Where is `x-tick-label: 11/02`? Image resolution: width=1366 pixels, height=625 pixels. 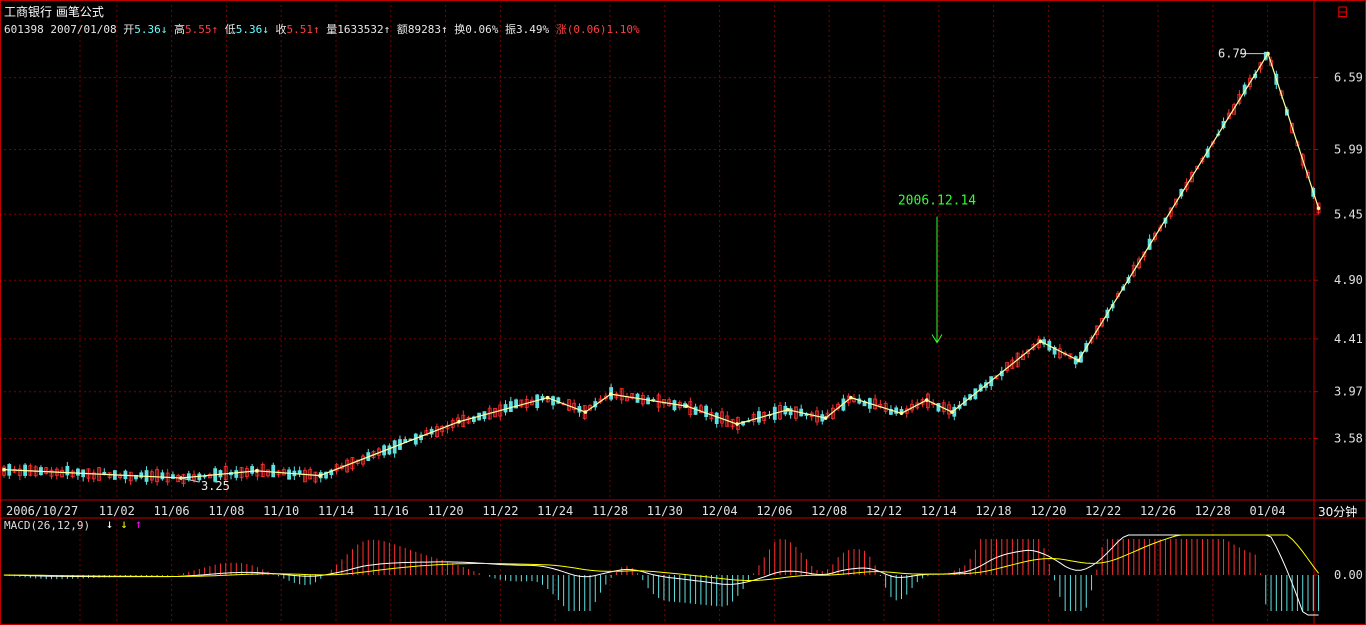
x-tick-label: 11/02 is located at coordinates (117, 511).